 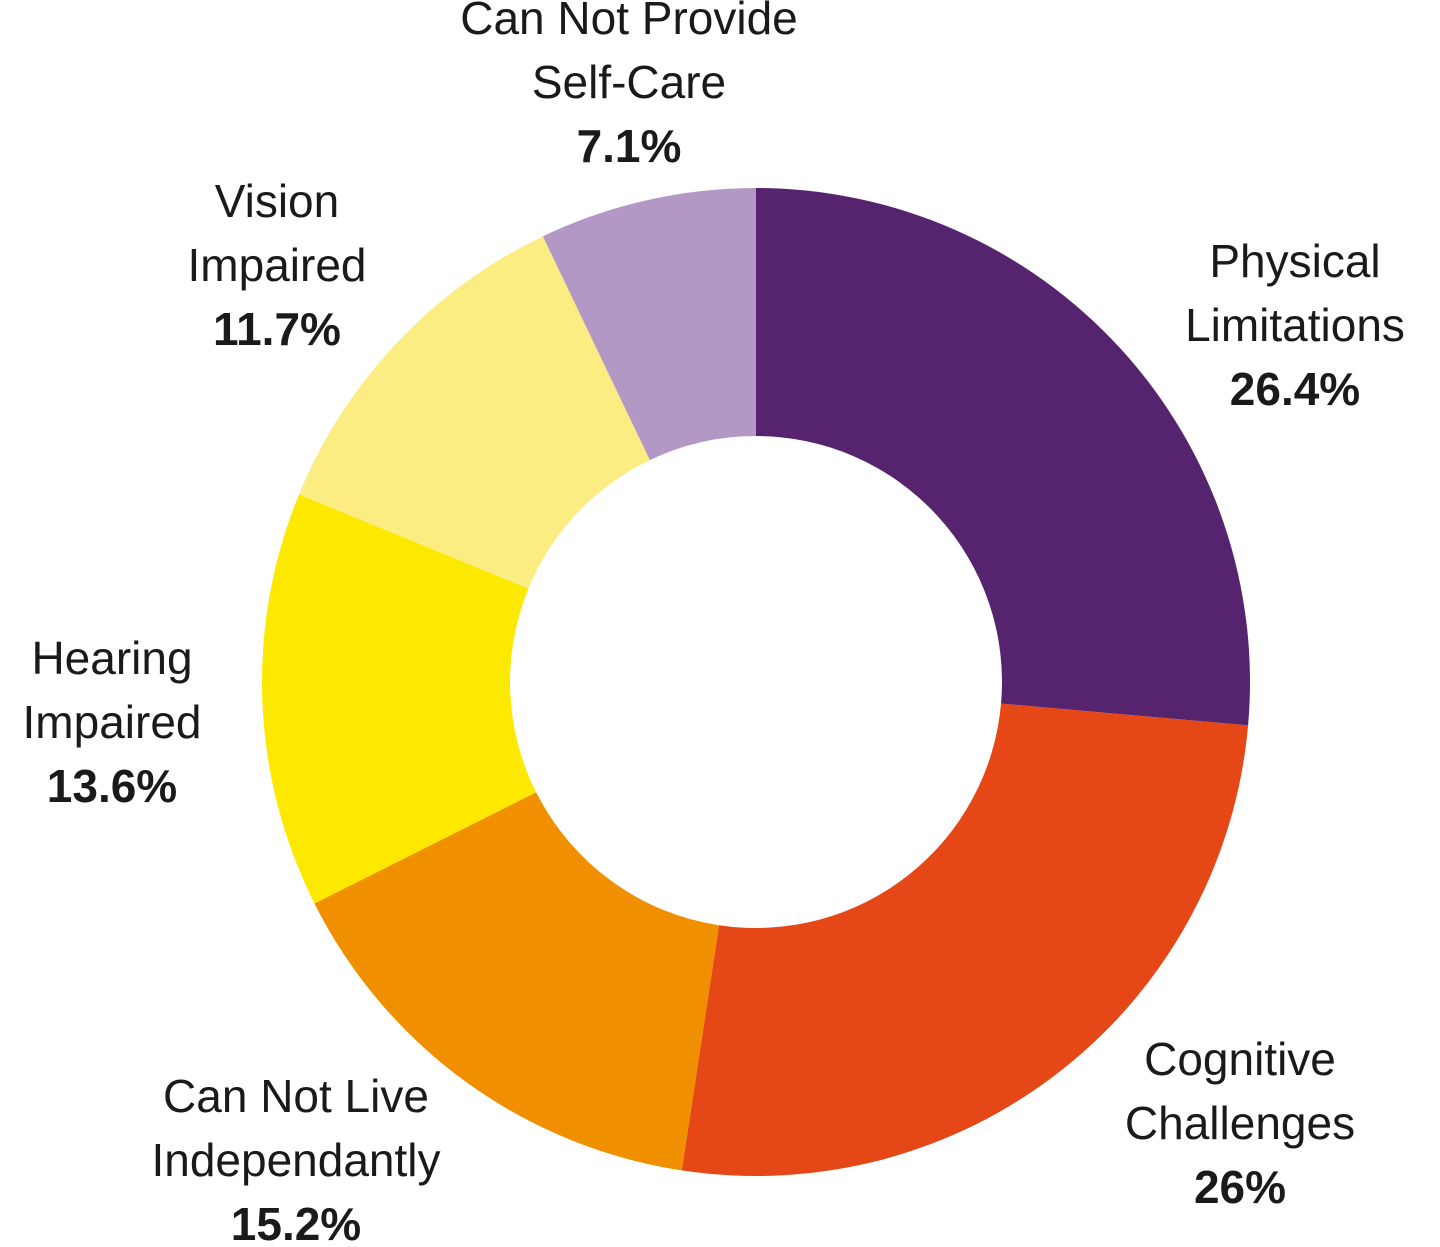 I want to click on segment-label: Vision, so click(x=277, y=201).